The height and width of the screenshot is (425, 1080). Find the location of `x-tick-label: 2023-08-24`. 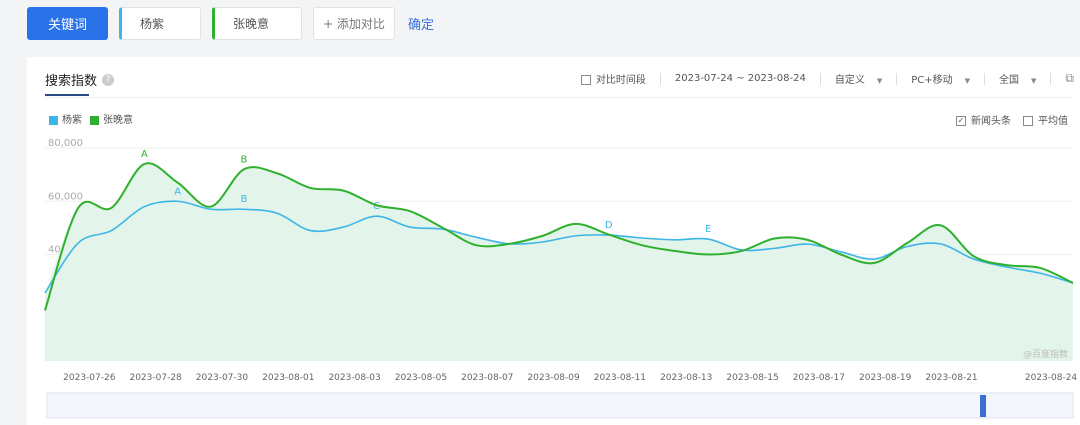

x-tick-label: 2023-08-24 is located at coordinates (1051, 378).